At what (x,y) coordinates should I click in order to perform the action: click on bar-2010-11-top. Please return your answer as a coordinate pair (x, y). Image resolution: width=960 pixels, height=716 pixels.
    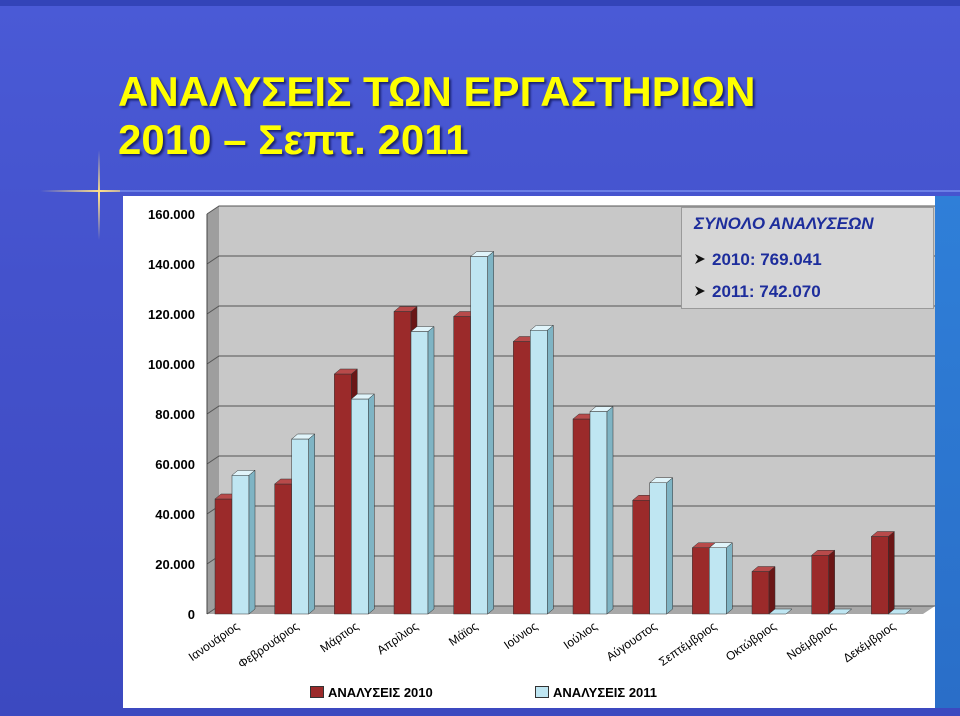
    Looking at the image, I should click on (883, 534).